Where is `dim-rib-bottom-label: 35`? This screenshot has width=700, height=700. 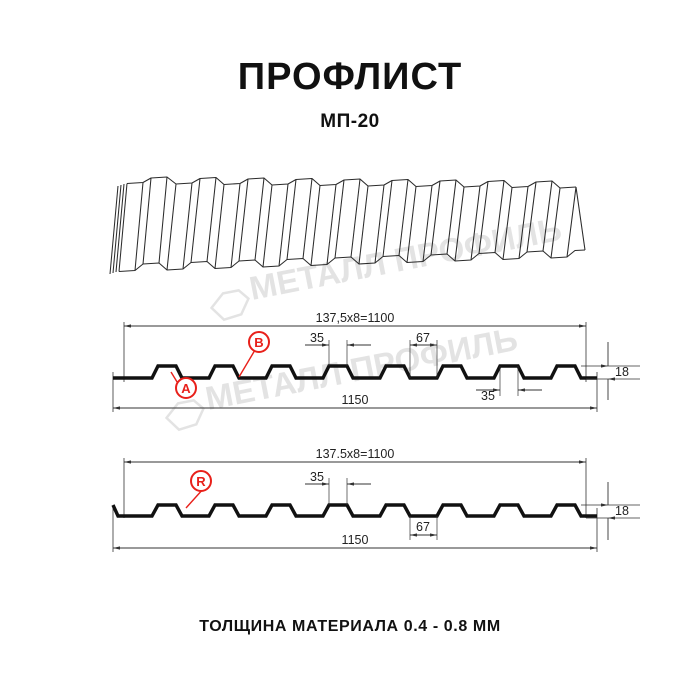
dim-rib-bottom-label: 35 is located at coordinates (488, 396).